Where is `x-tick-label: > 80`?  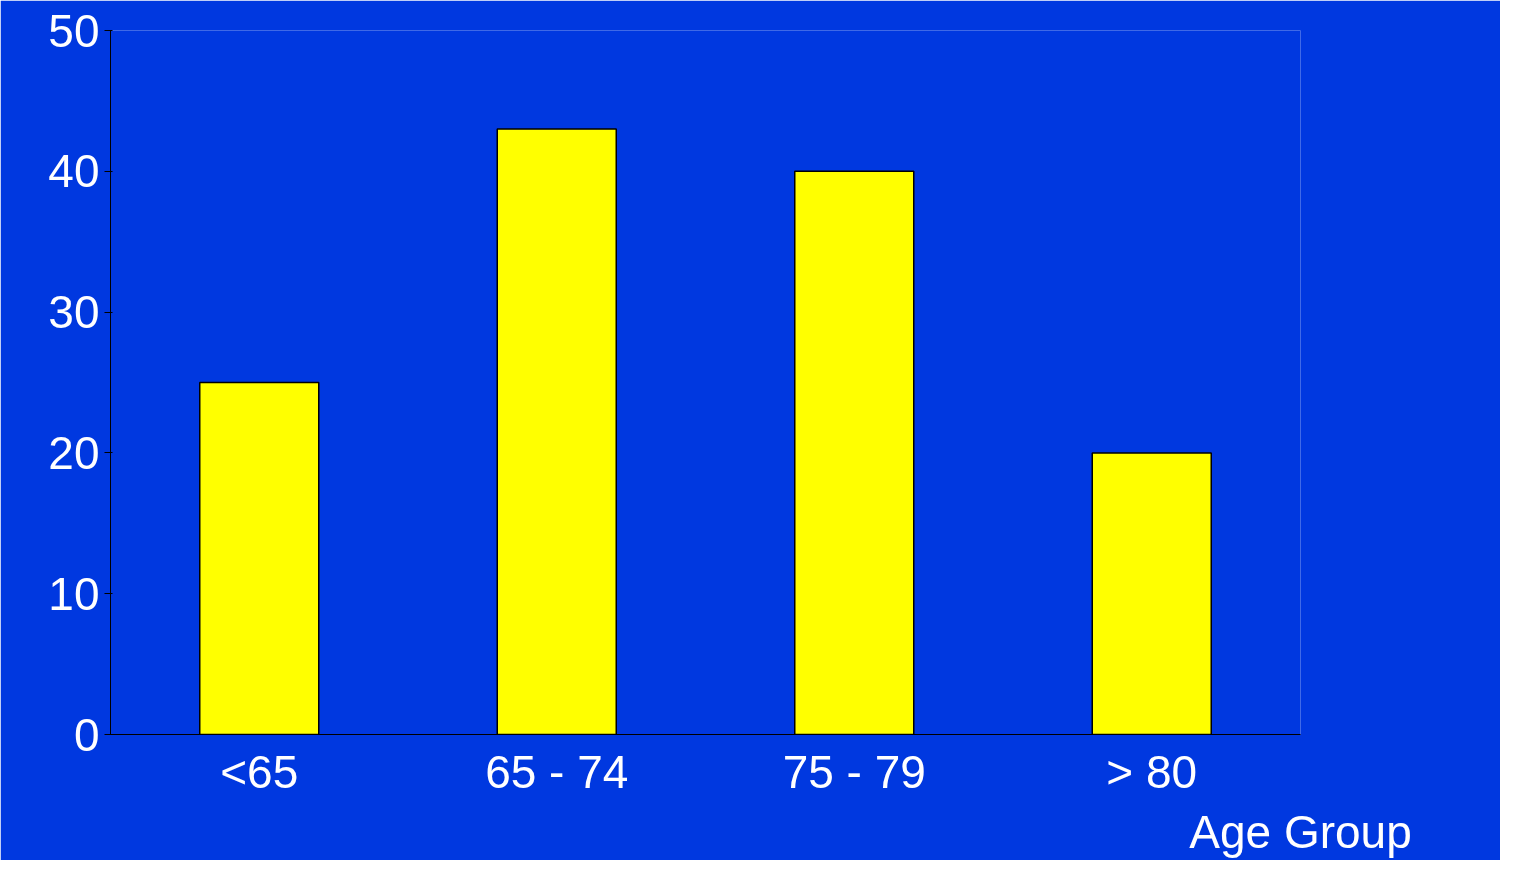 x-tick-label: > 80 is located at coordinates (1152, 771).